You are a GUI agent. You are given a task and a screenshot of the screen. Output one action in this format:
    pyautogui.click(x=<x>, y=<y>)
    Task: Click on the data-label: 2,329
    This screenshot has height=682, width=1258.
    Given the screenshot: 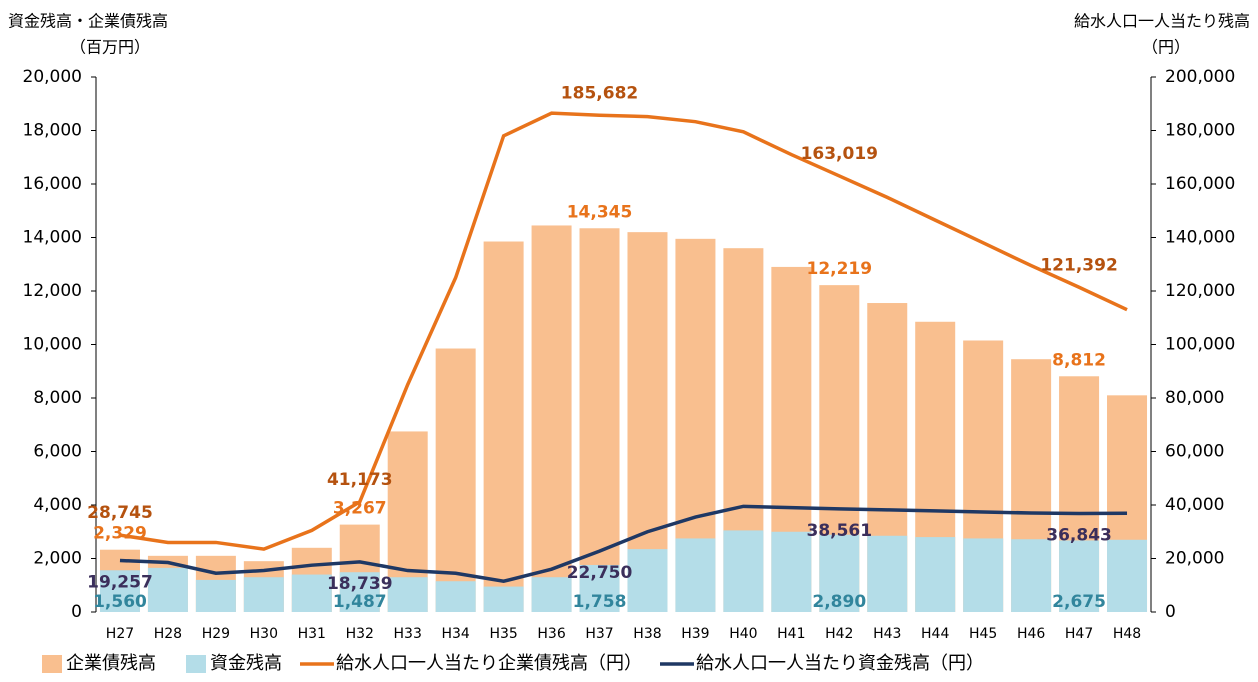 What is the action you would take?
    pyautogui.click(x=120, y=534)
    